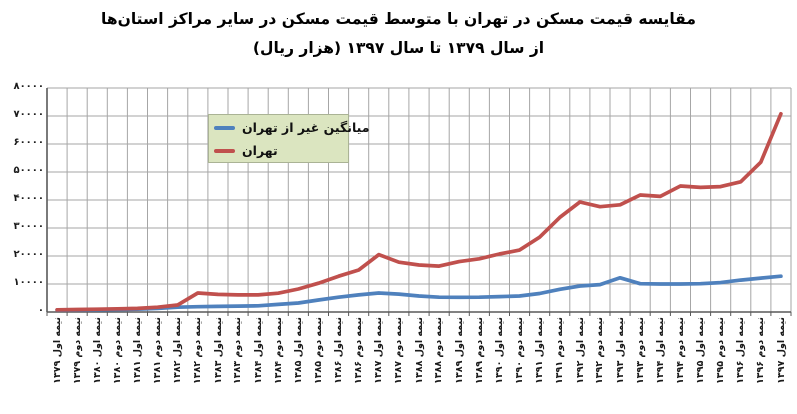 The width and height of the screenshot is (797, 414). Describe the element at coordinates (288, 138) in the screenshot. I see `legend: میانگین غیر از تهران تهران` at that location.